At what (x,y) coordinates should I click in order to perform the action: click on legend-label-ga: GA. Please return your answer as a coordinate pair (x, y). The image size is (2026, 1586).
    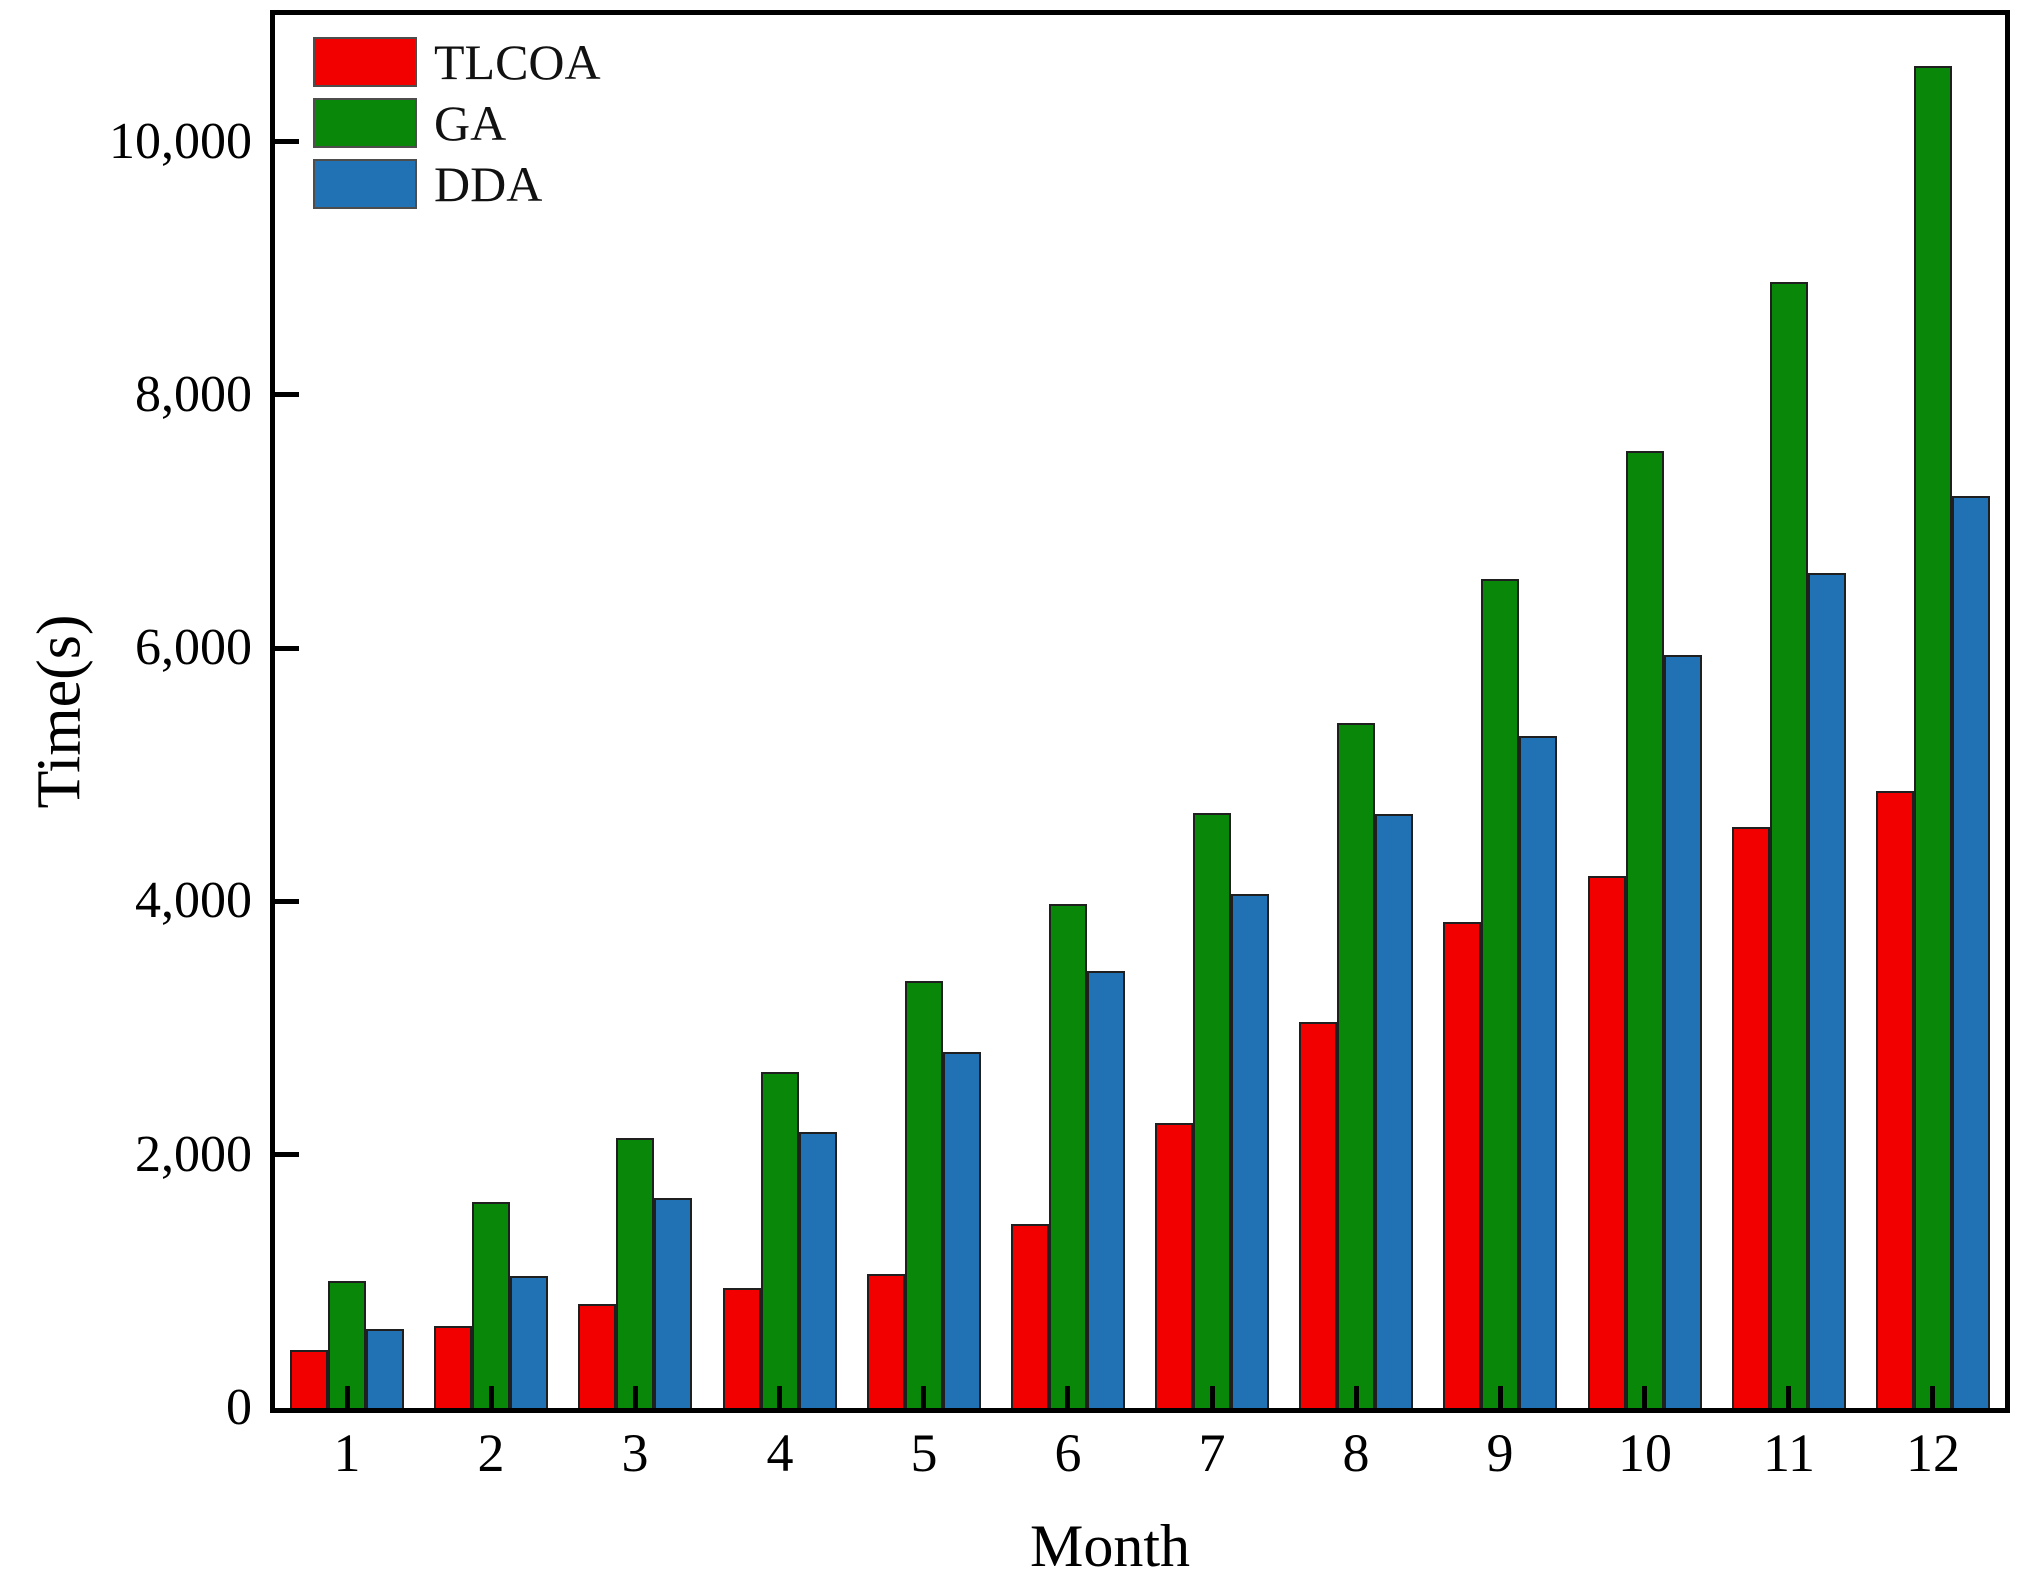
    Looking at the image, I should click on (470, 123).